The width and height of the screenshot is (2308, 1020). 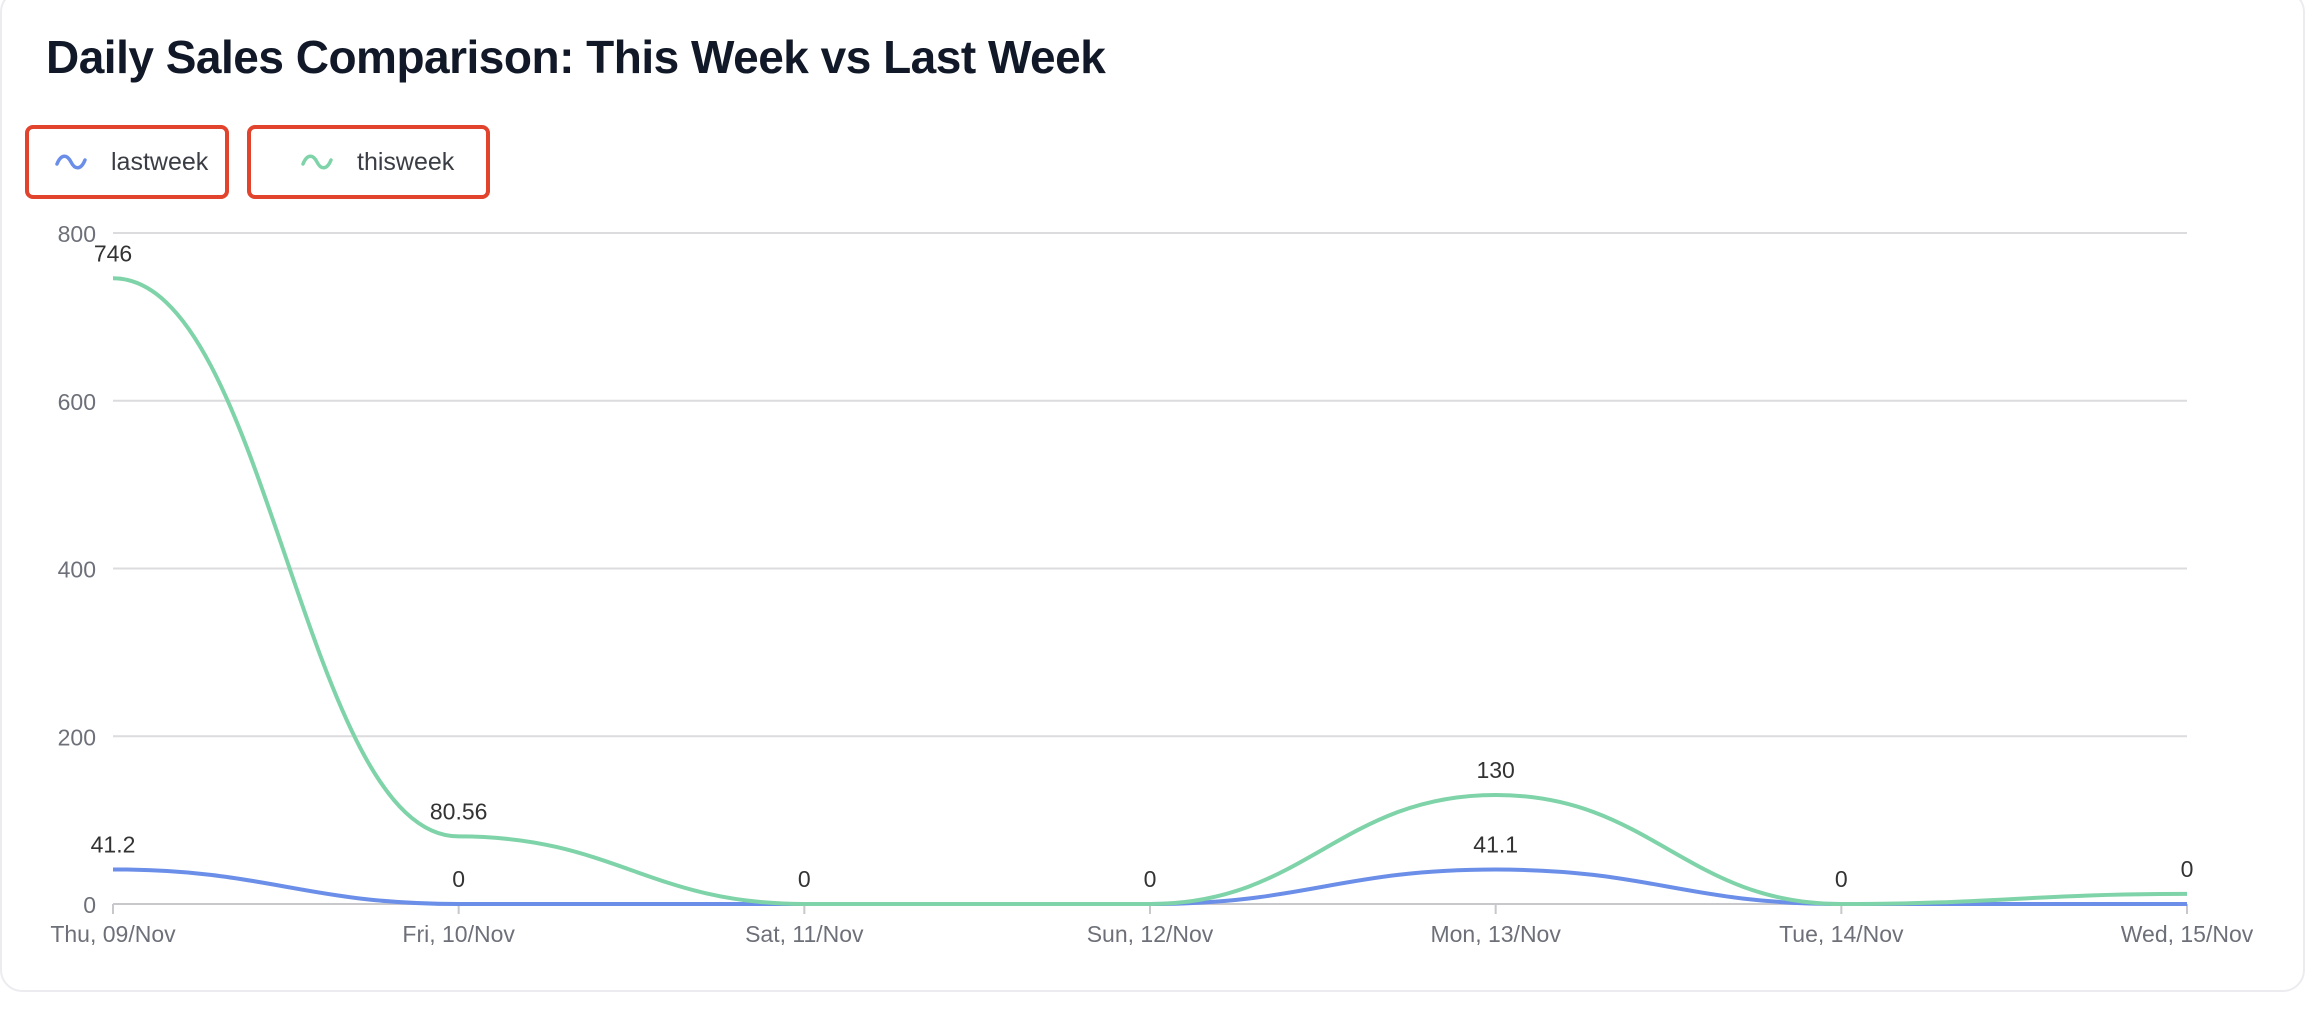 I want to click on data-label-thisweek: 746, so click(x=113, y=253).